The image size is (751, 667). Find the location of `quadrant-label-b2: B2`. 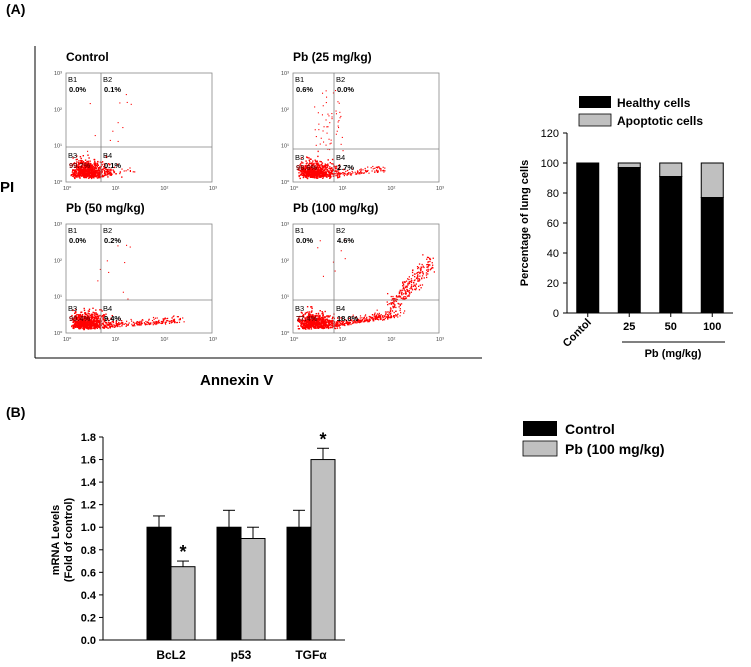

quadrant-label-b2: B2 is located at coordinates (340, 79).